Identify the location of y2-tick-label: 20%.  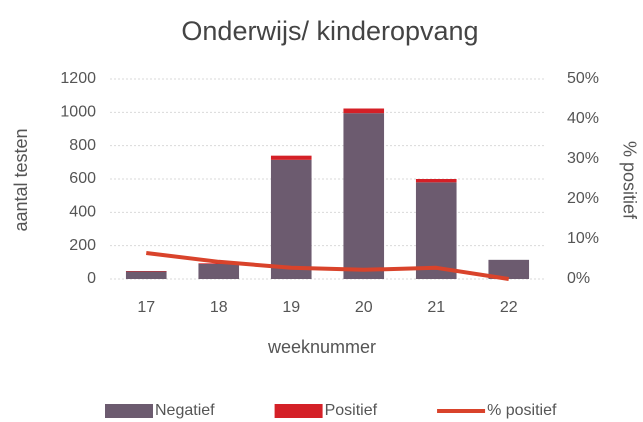
(583, 198).